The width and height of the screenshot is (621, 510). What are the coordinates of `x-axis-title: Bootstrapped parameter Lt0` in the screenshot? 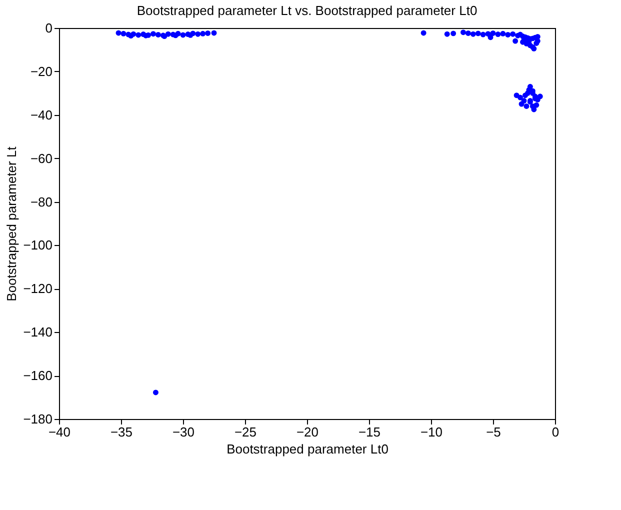 It's located at (307, 449).